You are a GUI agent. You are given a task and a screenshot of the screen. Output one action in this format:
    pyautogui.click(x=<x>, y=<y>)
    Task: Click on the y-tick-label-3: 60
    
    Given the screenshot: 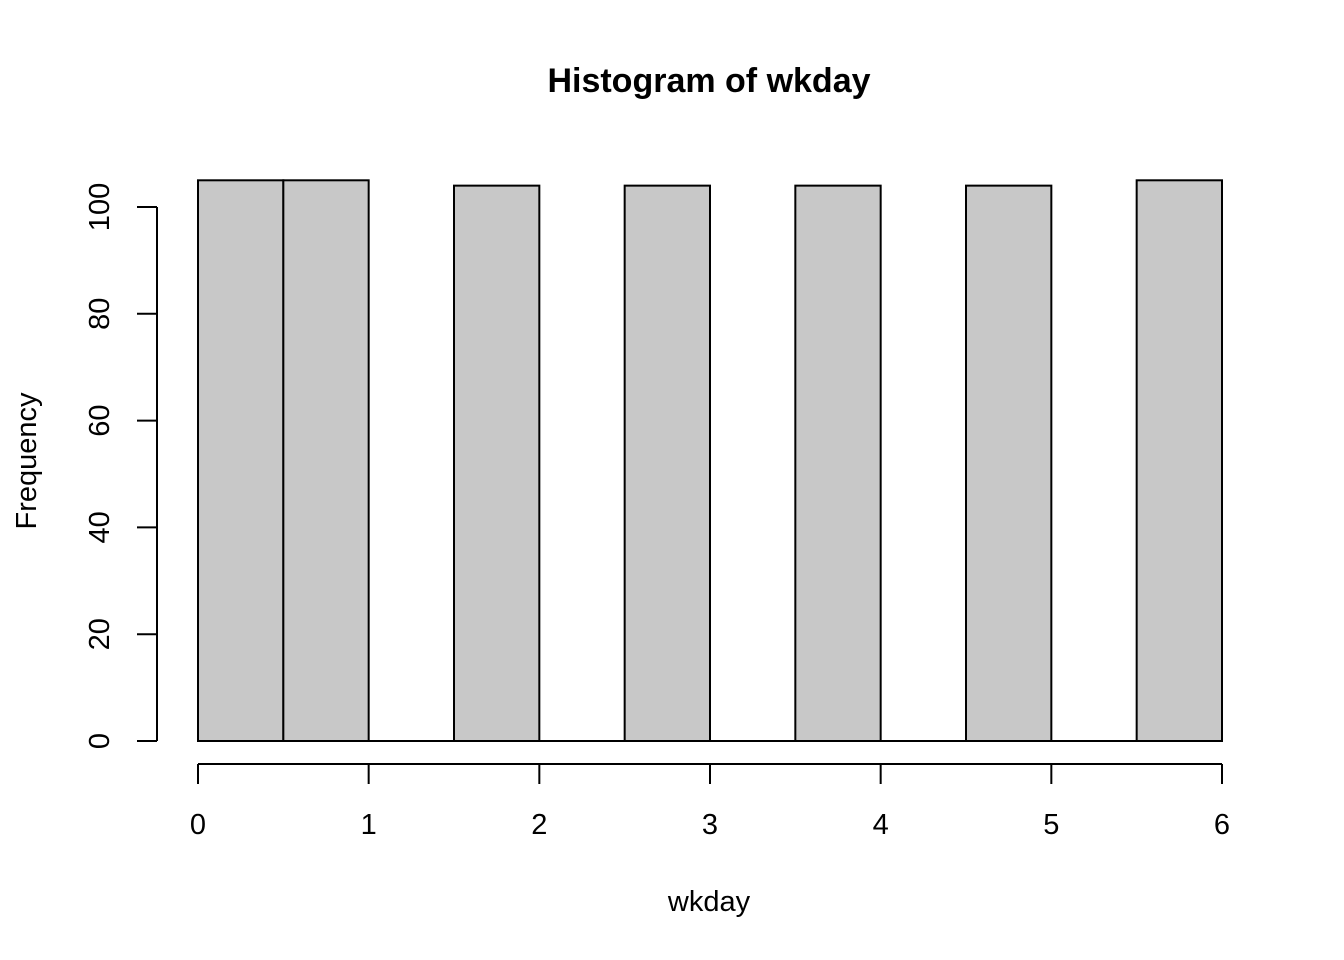 What is the action you would take?
    pyautogui.click(x=100, y=420)
    